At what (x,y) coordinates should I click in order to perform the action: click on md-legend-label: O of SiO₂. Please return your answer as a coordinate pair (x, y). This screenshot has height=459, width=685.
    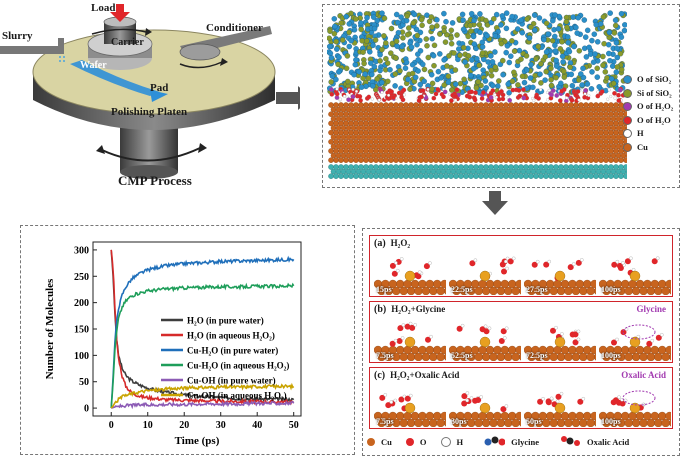
    Looking at the image, I should click on (654, 79).